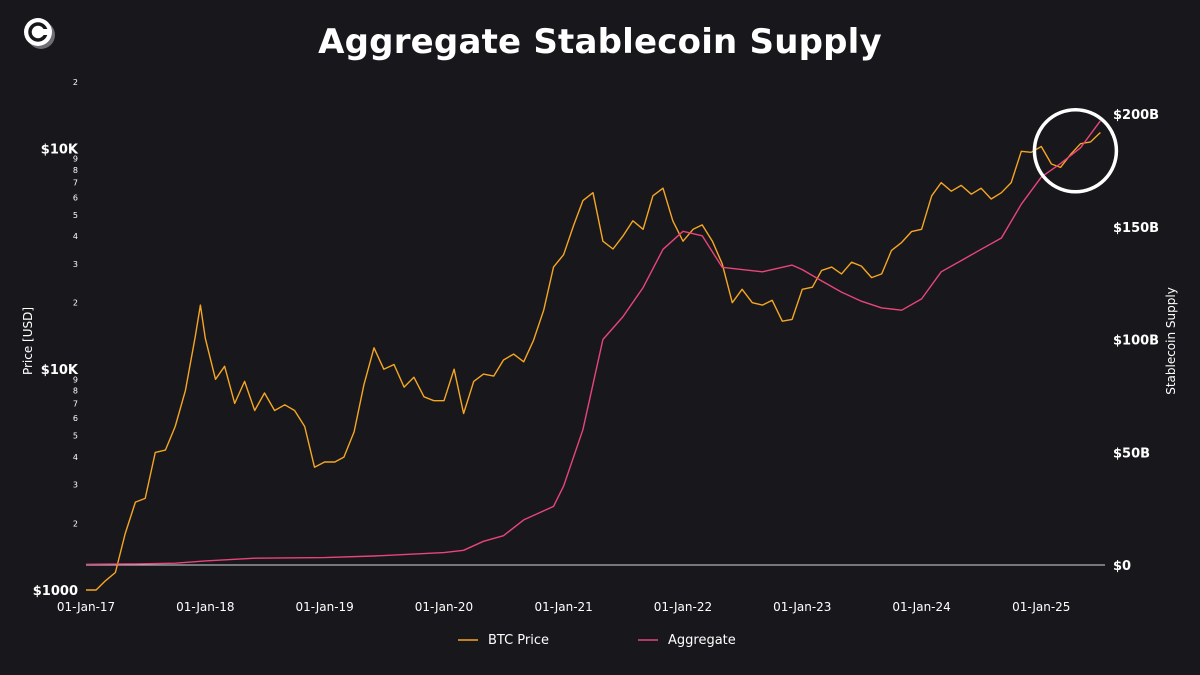  I want to click on right-axis-tick-label: $150B, so click(1136, 228).